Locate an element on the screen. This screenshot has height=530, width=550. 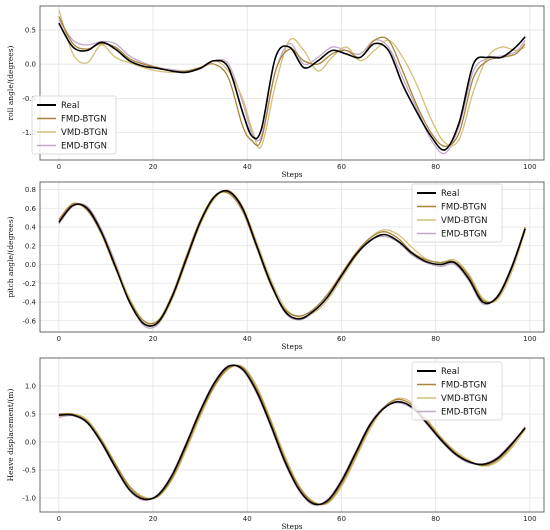
y-tick-label: -0.4 is located at coordinates (29, 303).